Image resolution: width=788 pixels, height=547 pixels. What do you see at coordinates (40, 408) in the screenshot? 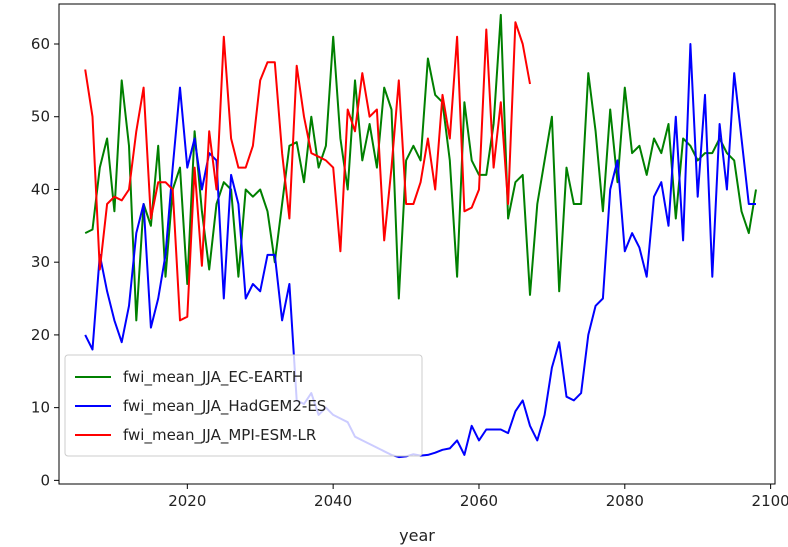
I see `y-tick-label: 10` at bounding box center [40, 408].